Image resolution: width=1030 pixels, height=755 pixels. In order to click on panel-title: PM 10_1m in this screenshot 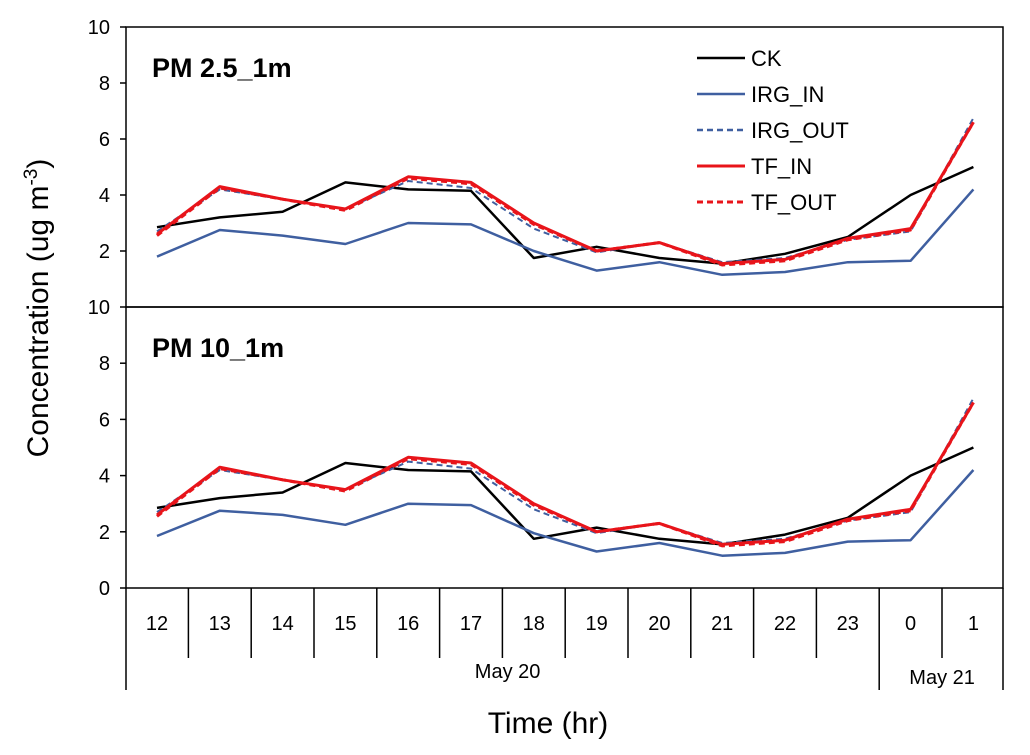, I will do `click(218, 348)`.